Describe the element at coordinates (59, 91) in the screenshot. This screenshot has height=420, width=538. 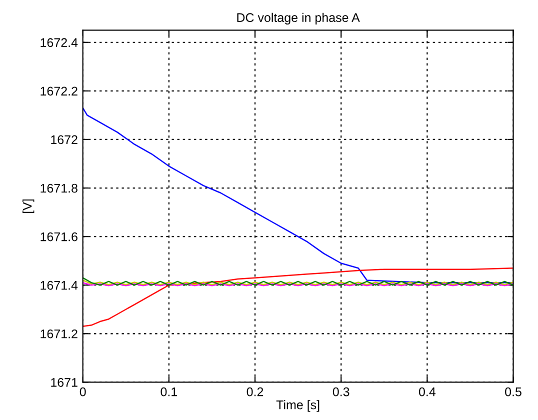
I see `y-tick-label: 1672.2` at that location.